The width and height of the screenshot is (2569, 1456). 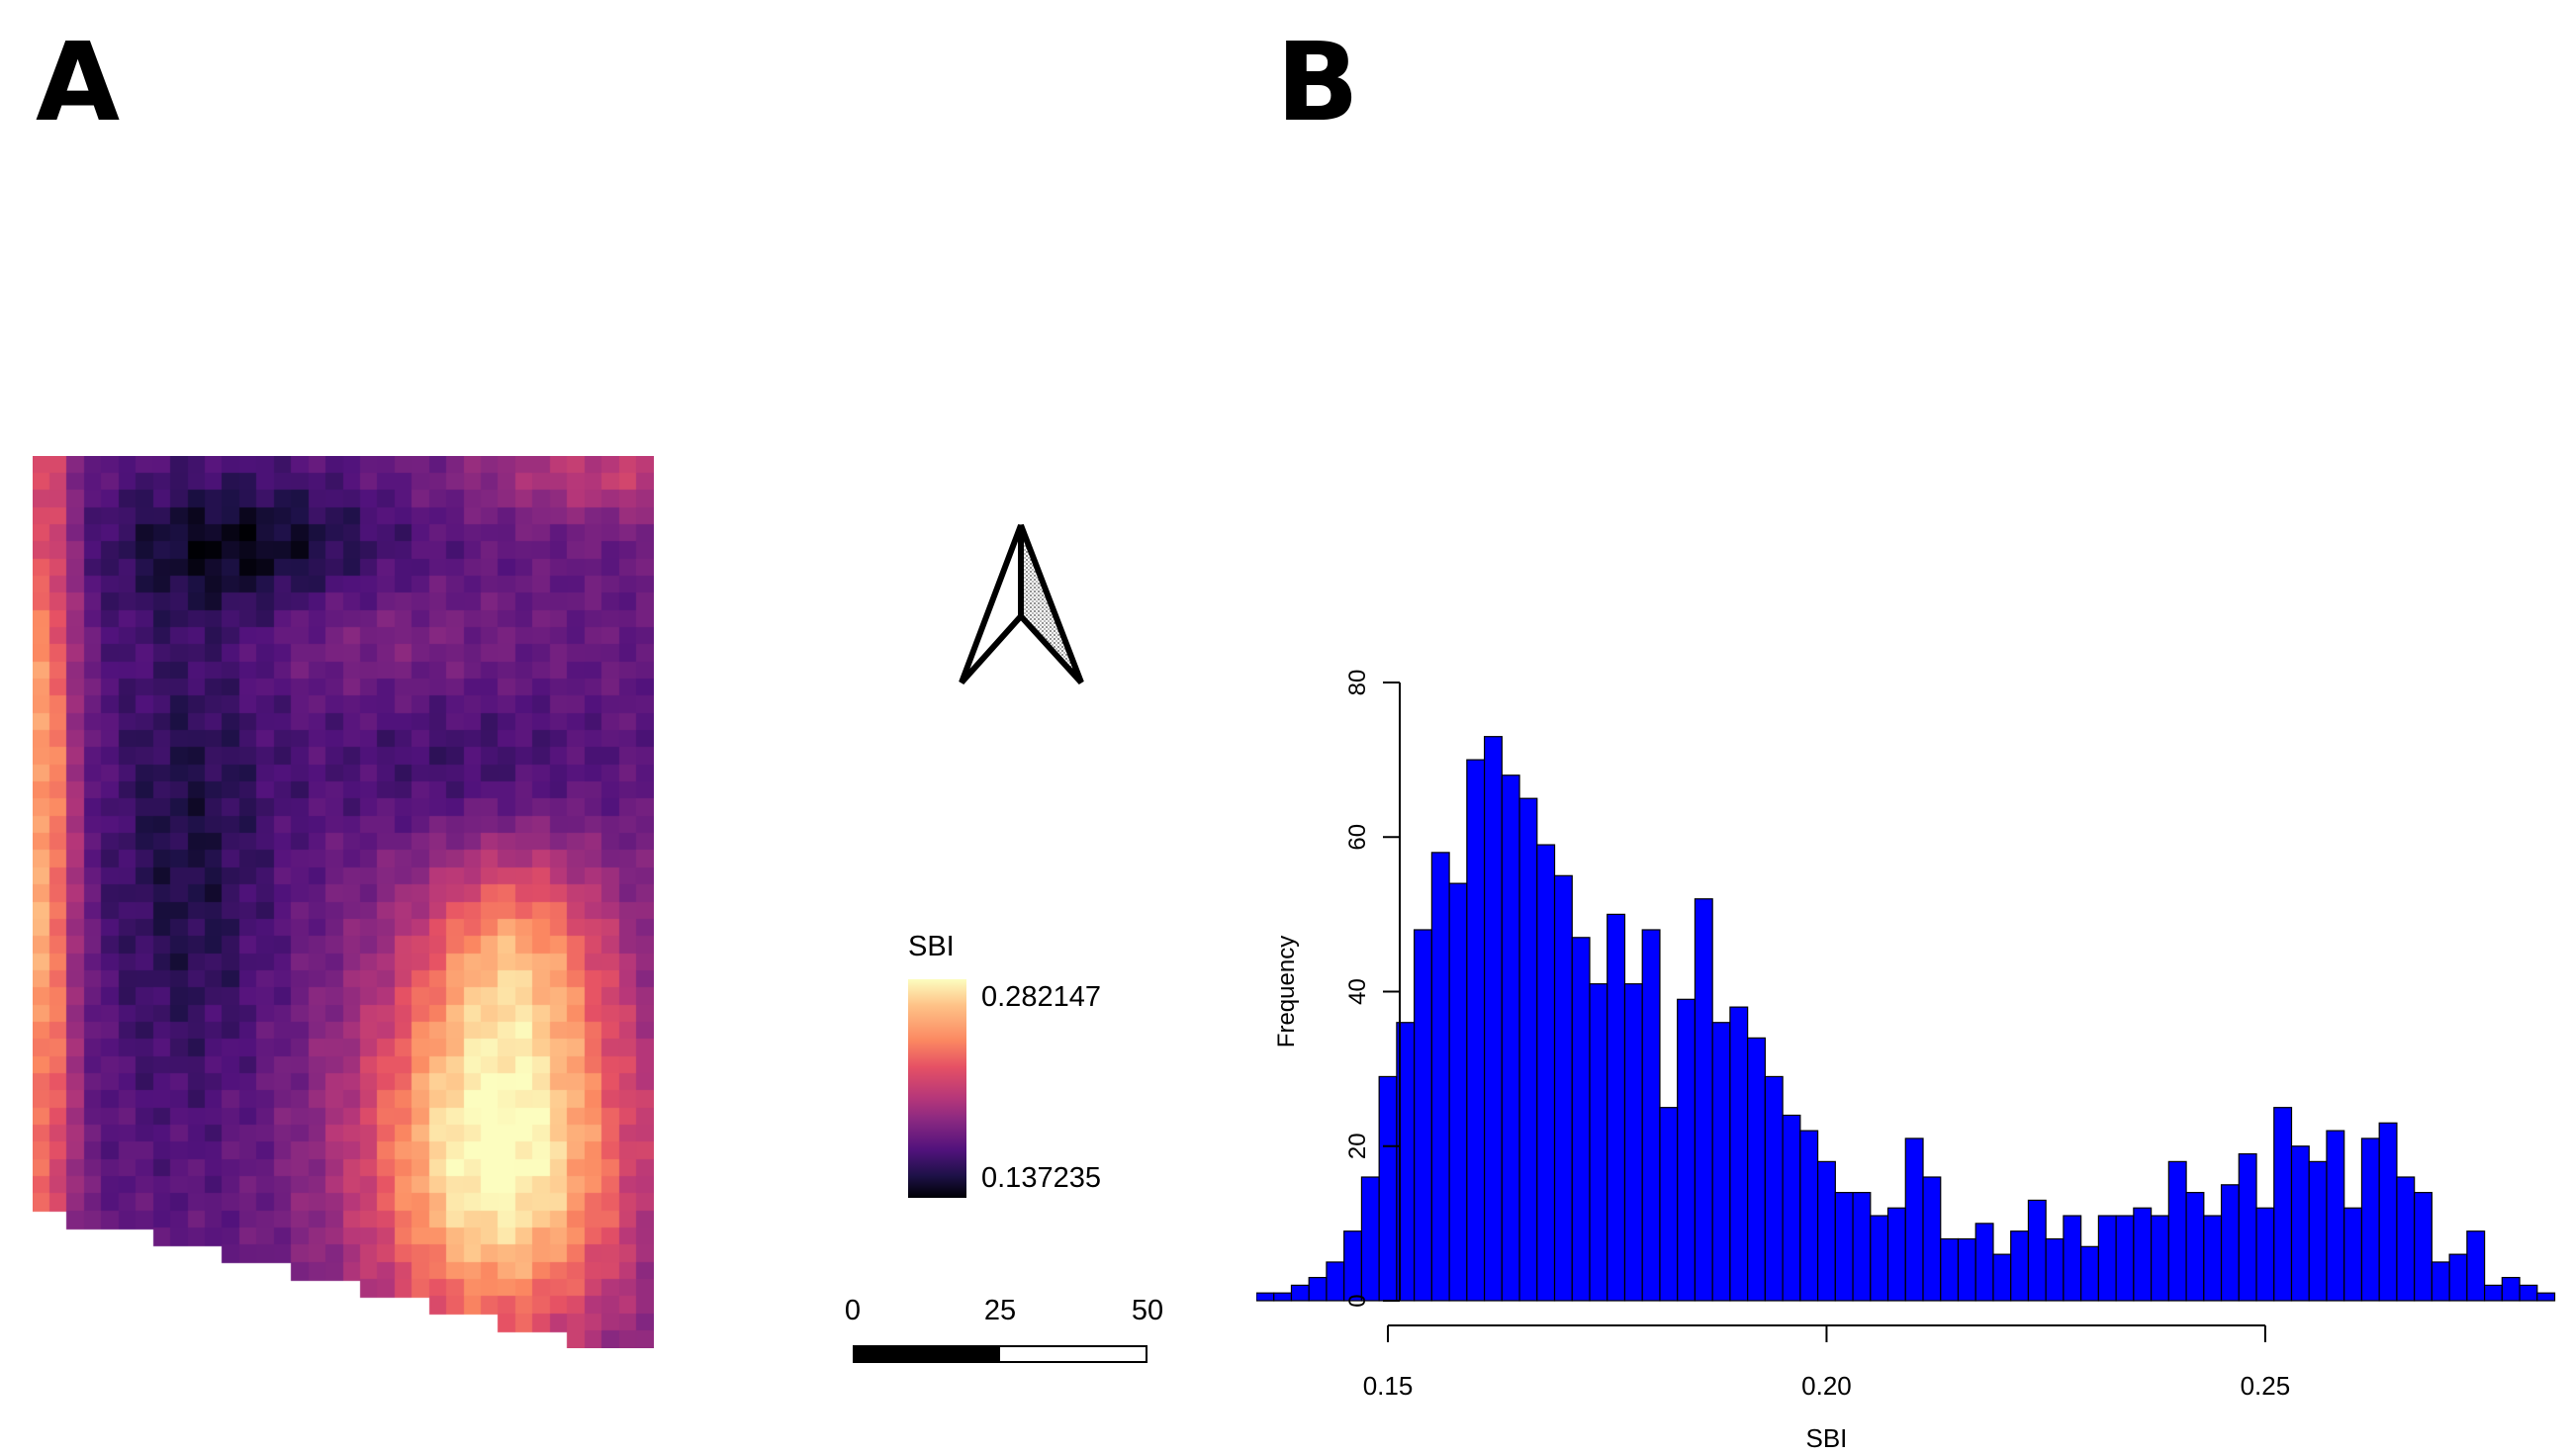 I want to click on x-axis-label: SBI, so click(x=1827, y=1438).